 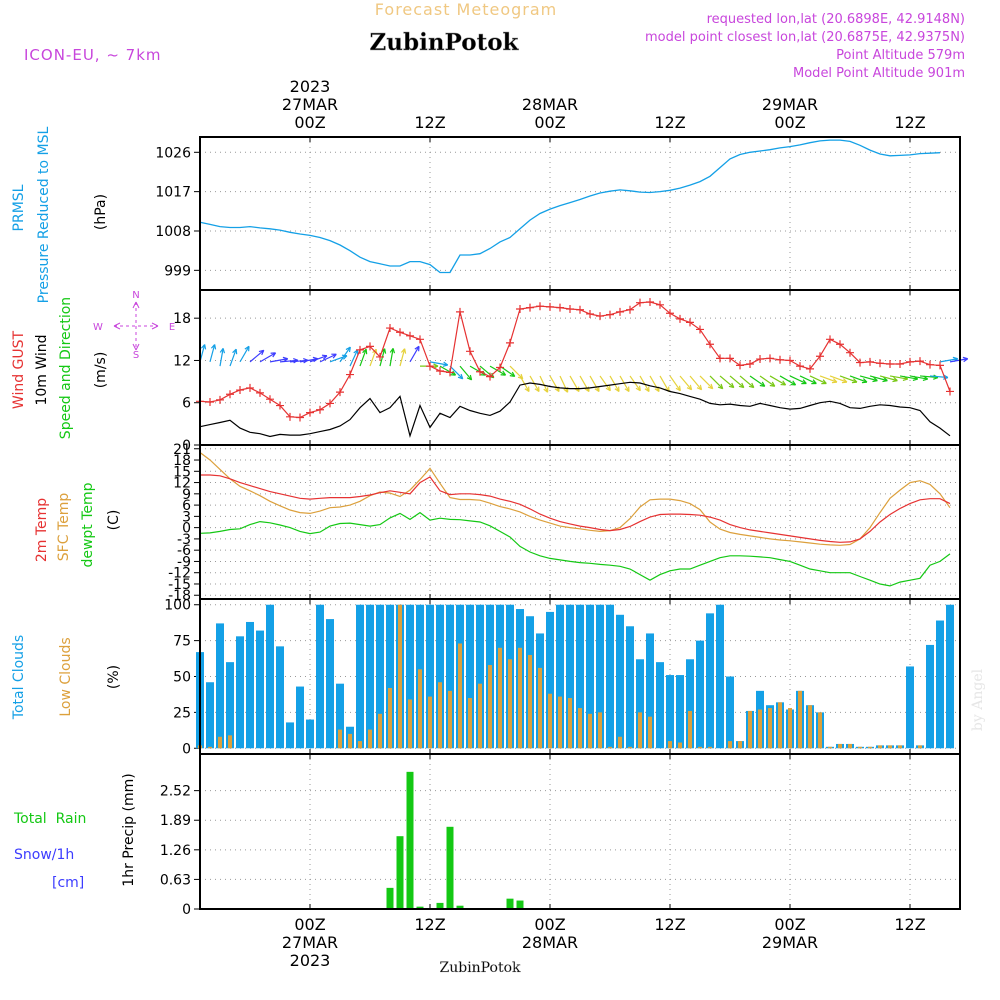 What do you see at coordinates (182, 472) in the screenshot?
I see `y-tick-label: 15` at bounding box center [182, 472].